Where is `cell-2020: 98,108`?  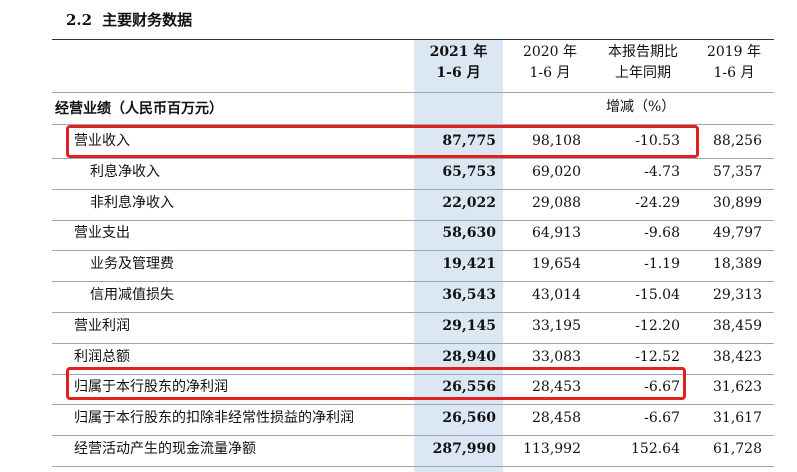
cell-2020: 98,108 is located at coordinates (556, 141).